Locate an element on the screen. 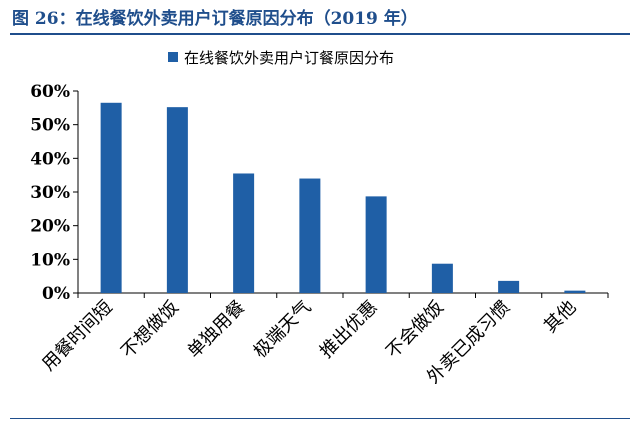 Image resolution: width=640 pixels, height=422 pixels. y-tick-label: 30% is located at coordinates (50, 193).